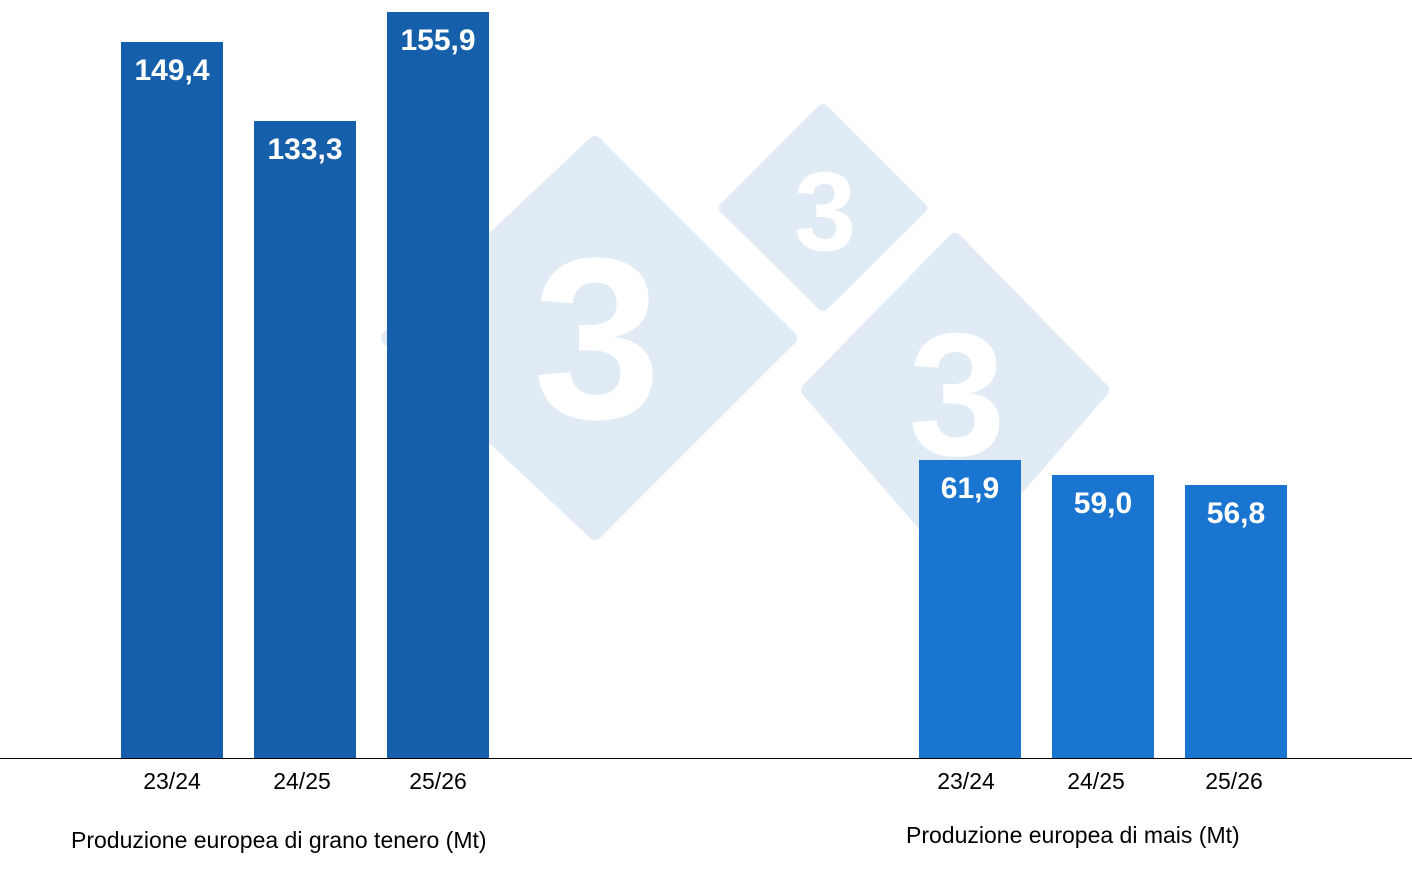 The image size is (1412, 888). What do you see at coordinates (305, 149) in the screenshot?
I see `bar-value-label: 133,3` at bounding box center [305, 149].